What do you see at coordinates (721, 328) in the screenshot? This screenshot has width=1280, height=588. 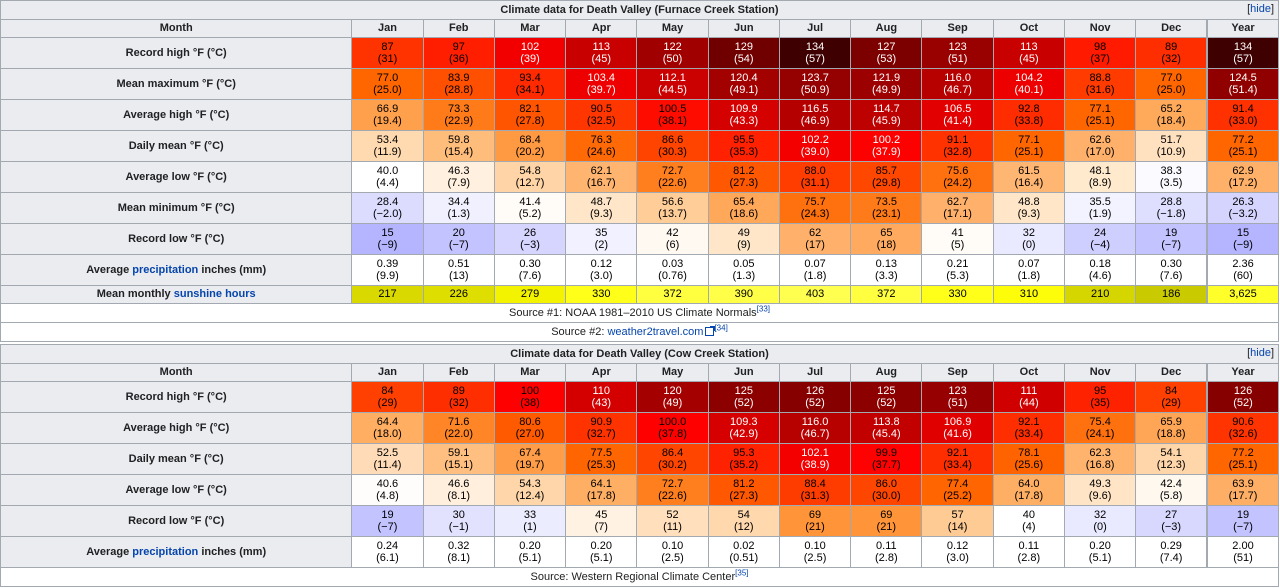 I see `citation-ref: [34]` at bounding box center [721, 328].